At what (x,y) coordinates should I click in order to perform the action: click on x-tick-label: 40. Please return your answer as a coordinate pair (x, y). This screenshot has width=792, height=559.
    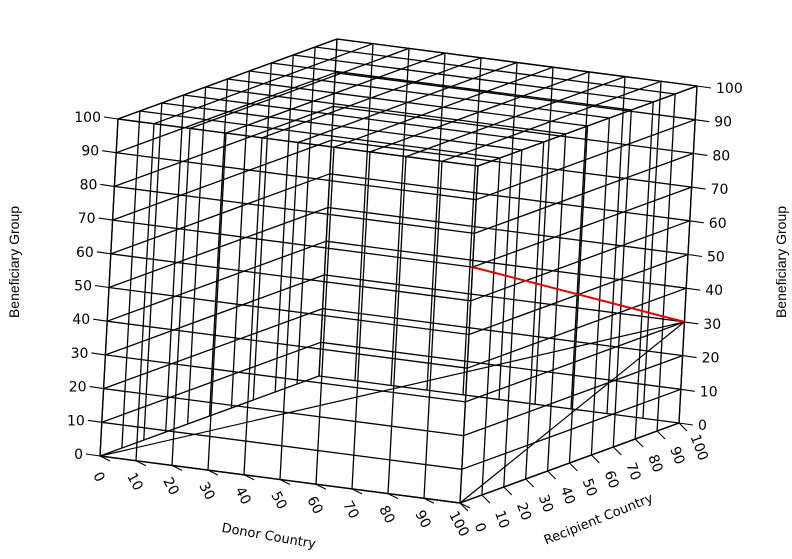
    Looking at the image, I should click on (242, 495).